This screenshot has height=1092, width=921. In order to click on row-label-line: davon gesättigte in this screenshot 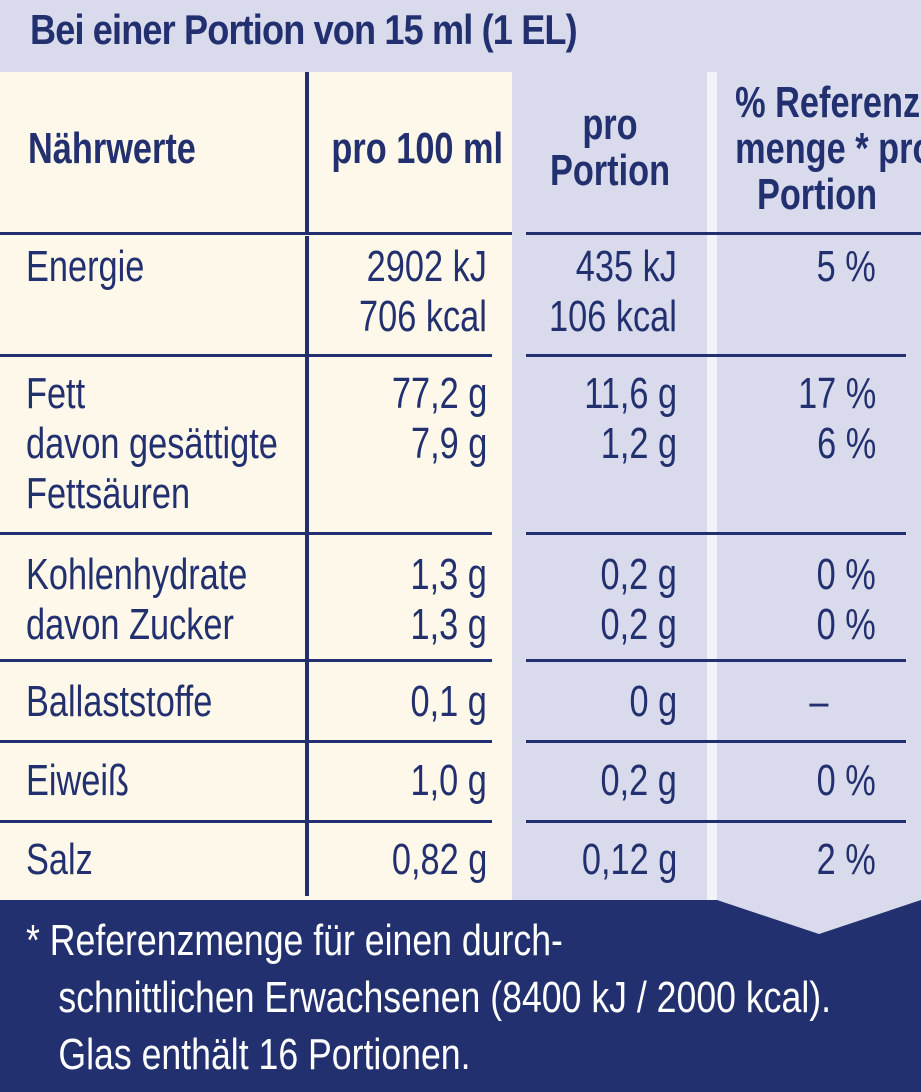, I will do `click(152, 443)`.